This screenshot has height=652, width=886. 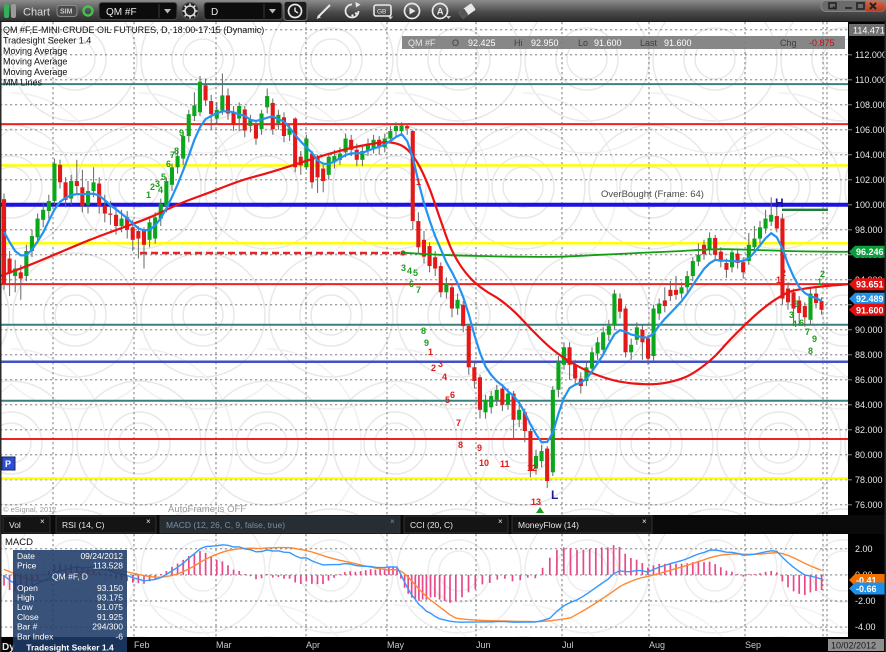 I want to click on svg-text: SIM, so click(x=66, y=12).